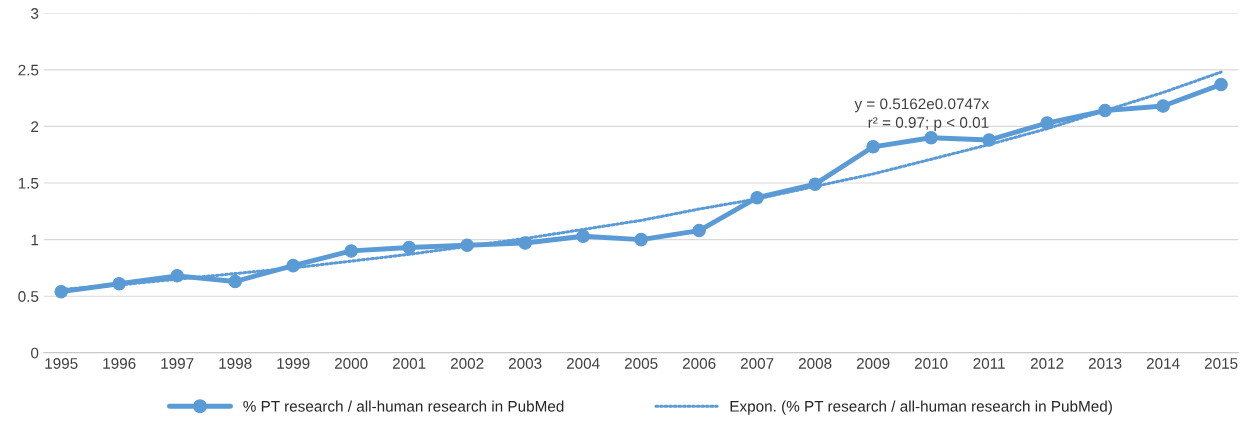 This screenshot has width=1251, height=441. Describe the element at coordinates (35, 13) in the screenshot. I see `y-tick-label: 3` at that location.